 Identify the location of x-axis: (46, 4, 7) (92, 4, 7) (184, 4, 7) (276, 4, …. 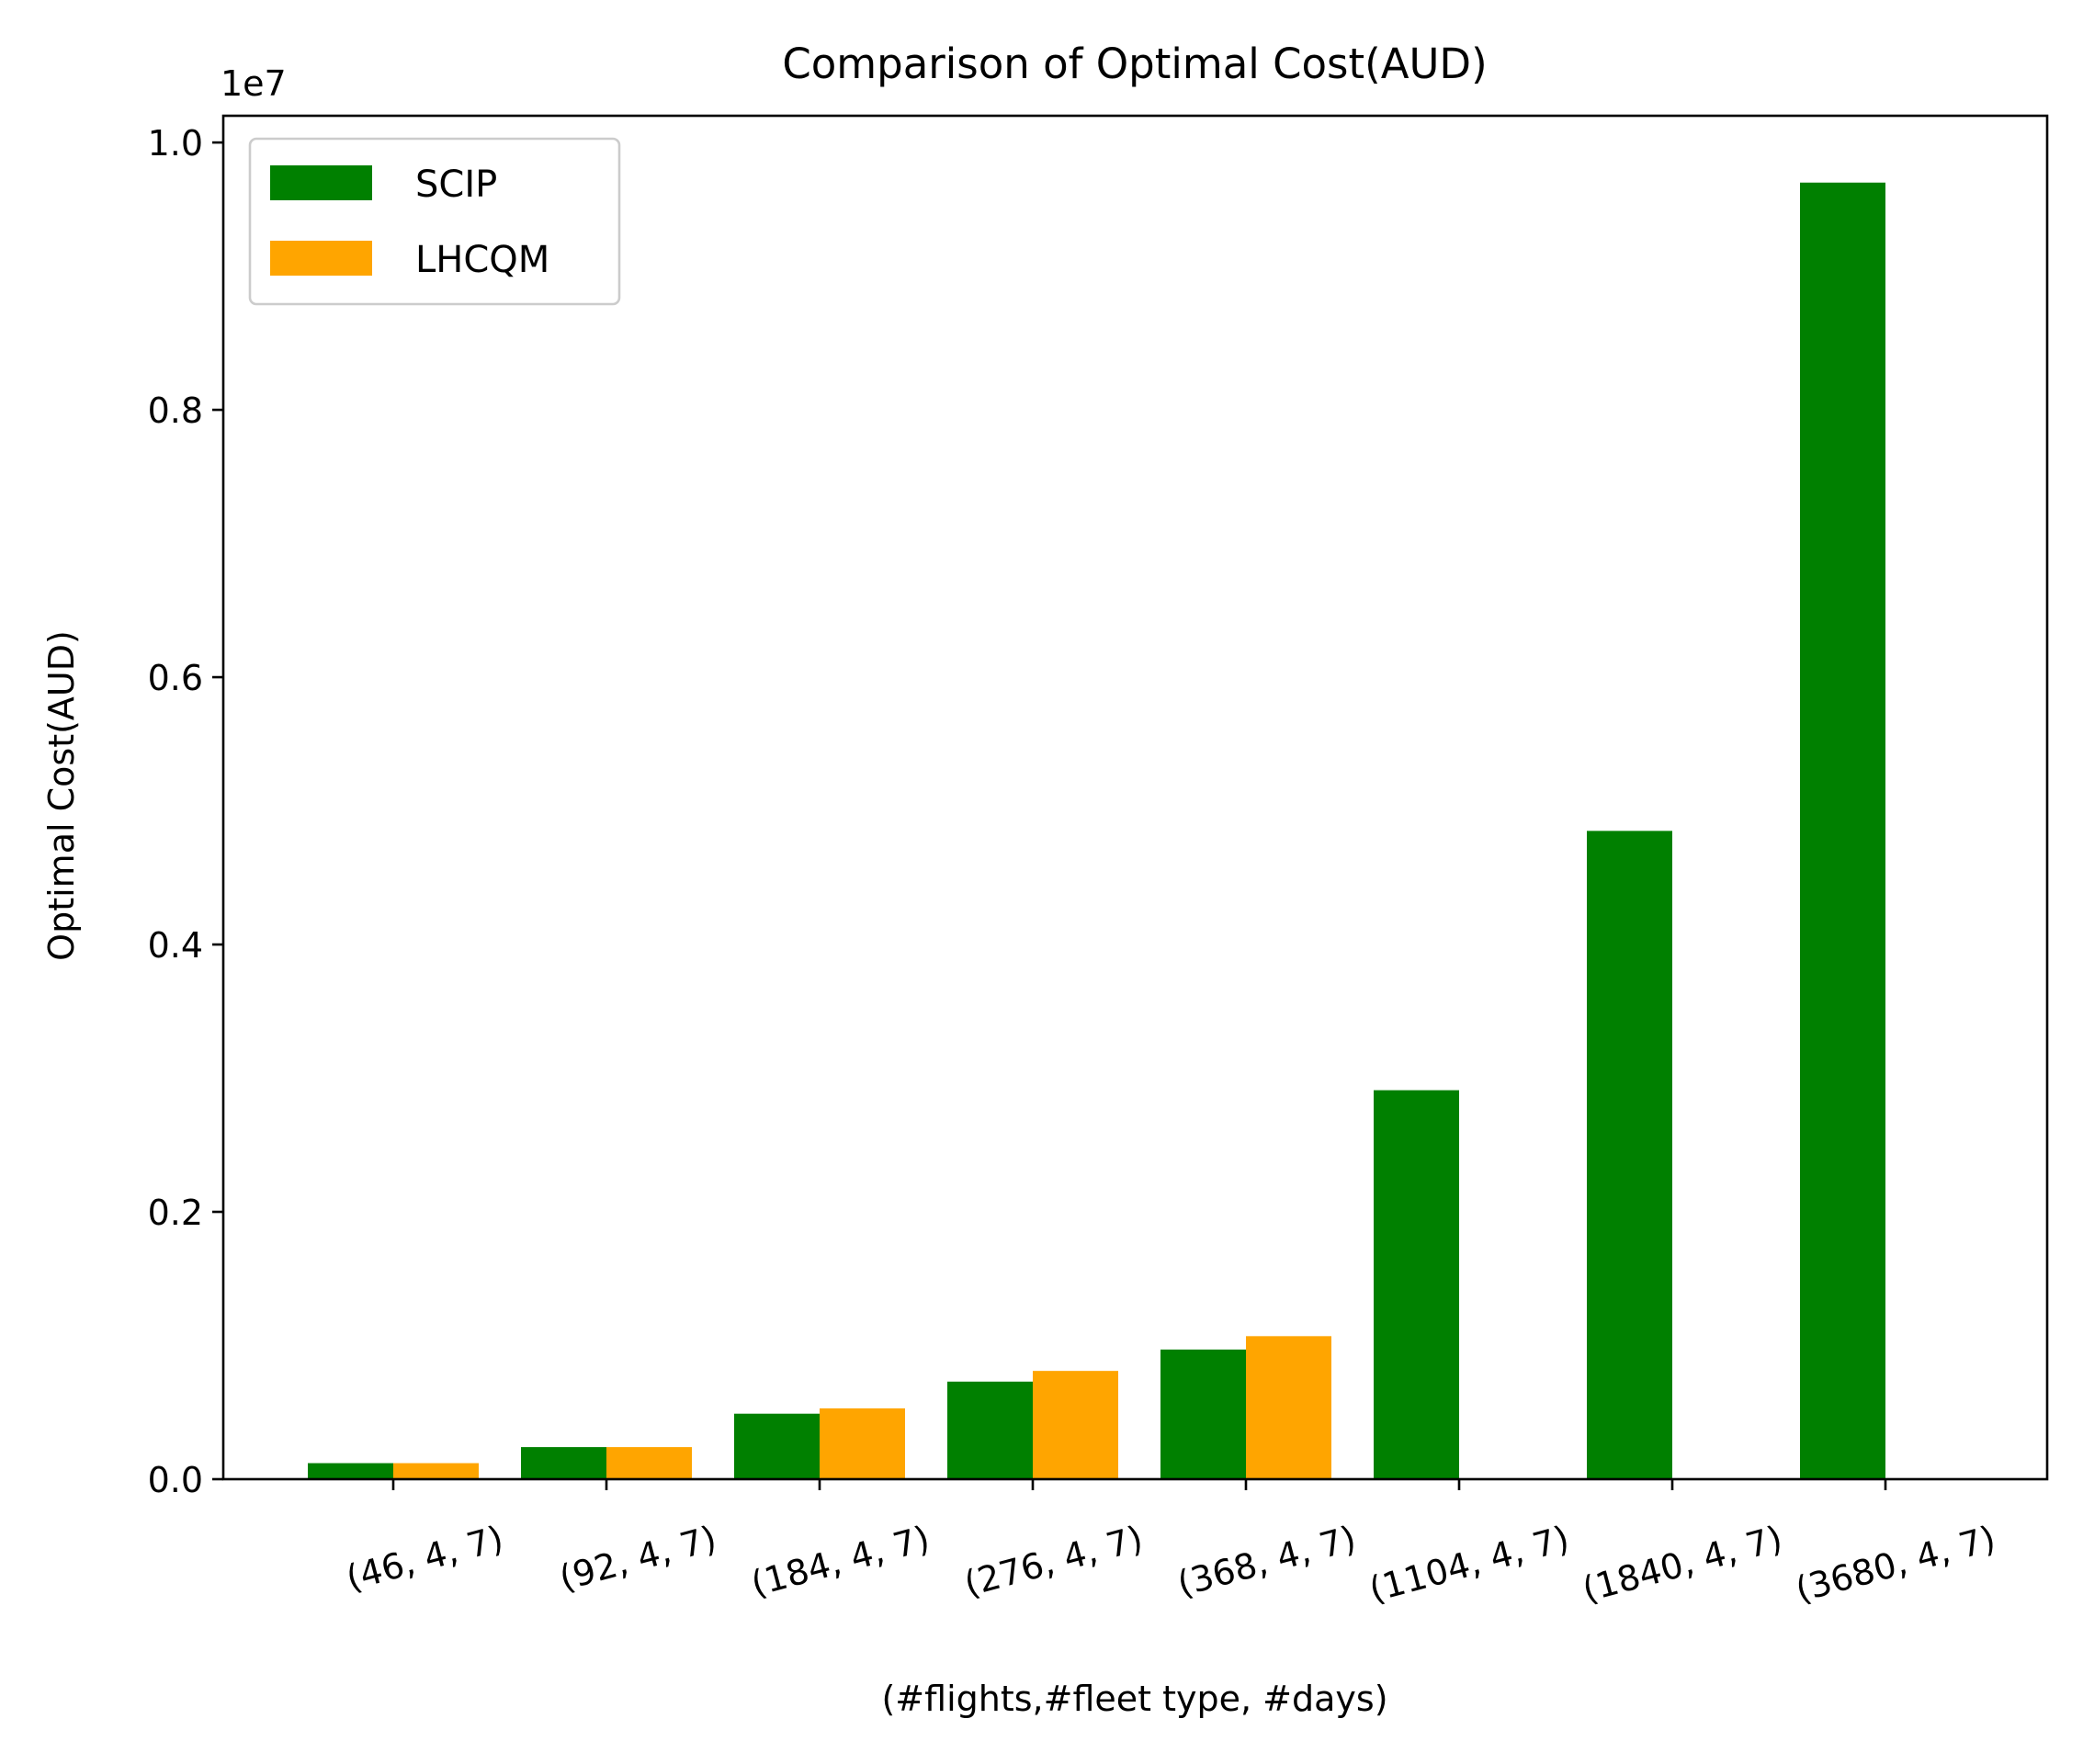
(1171, 1545).